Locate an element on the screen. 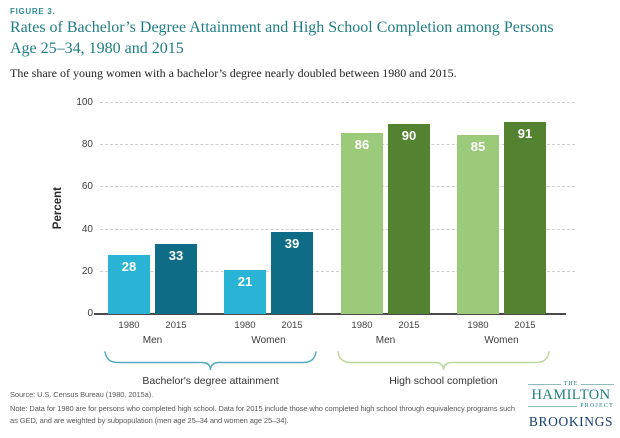  y-axis-ticks: 0 20 40 60 80 100 is located at coordinates (46, 208).